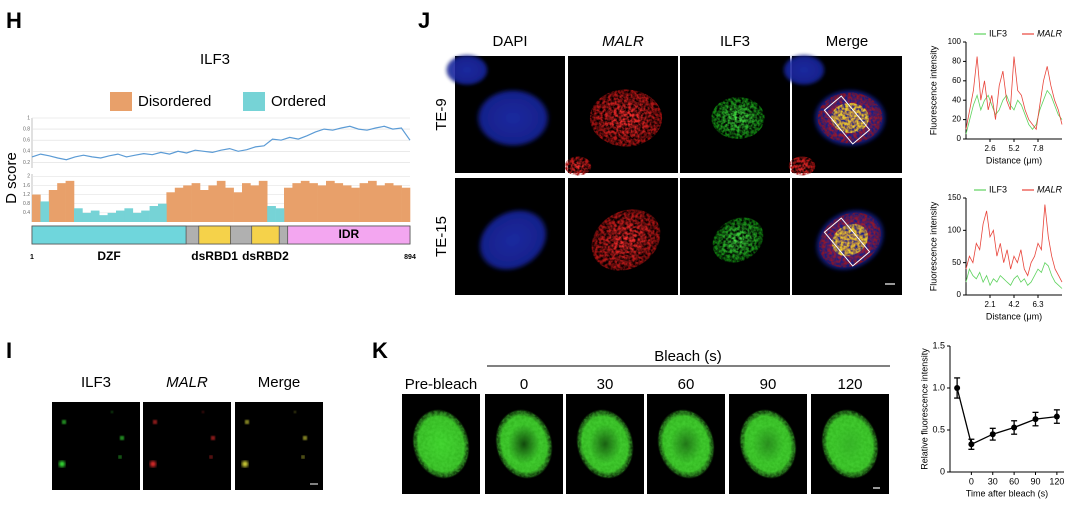 This screenshot has height=515, width=1074. I want to click on y-tick-label: 60, so click(956, 80).